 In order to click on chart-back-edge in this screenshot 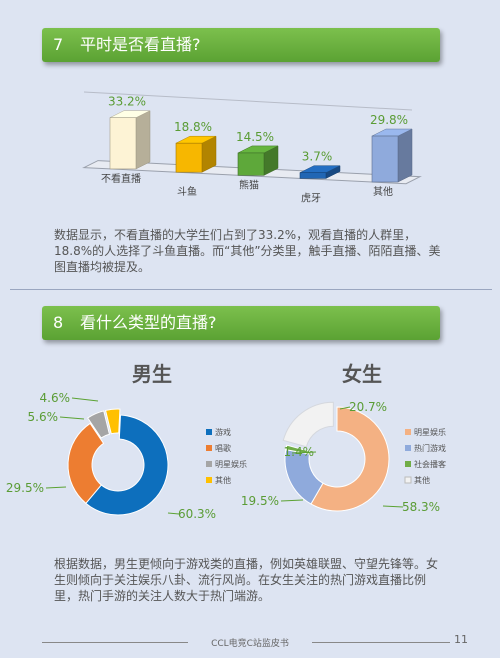, I will do `click(248, 101)`.